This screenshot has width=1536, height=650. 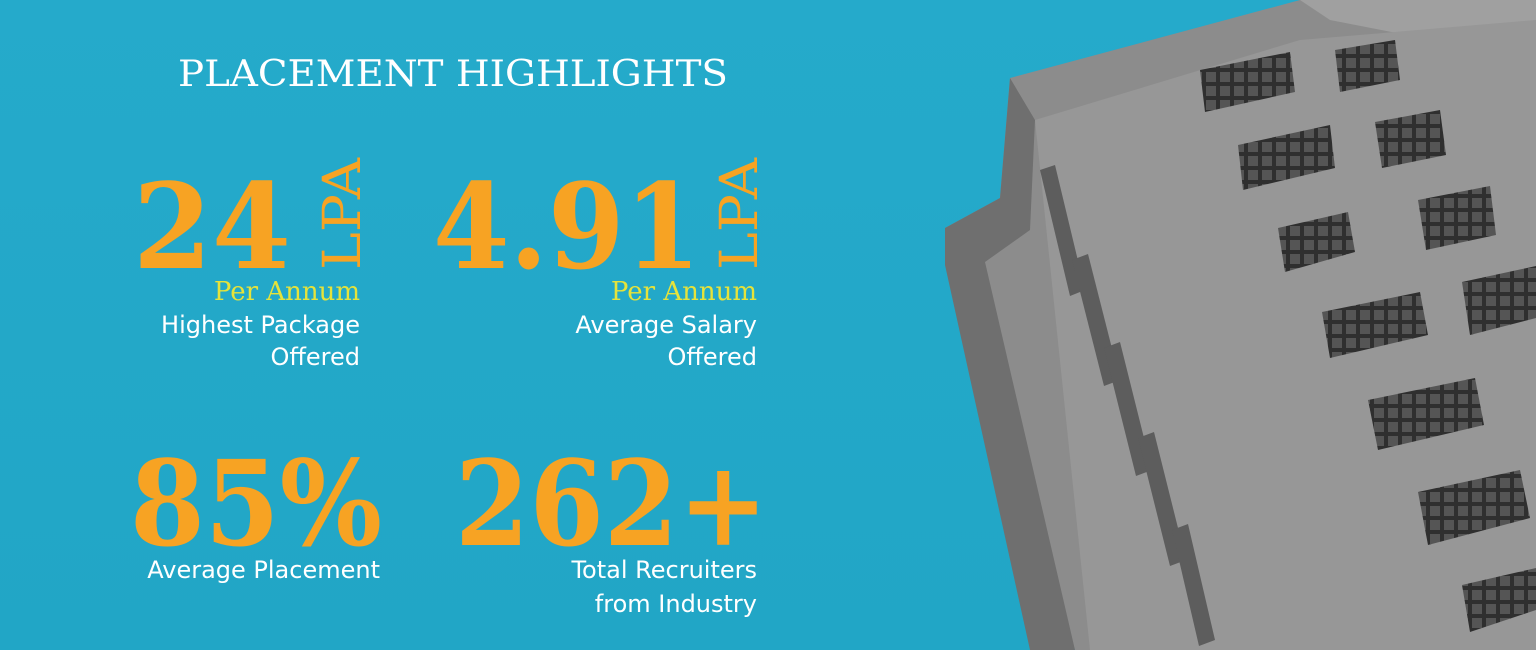 I want to click on title: PLACEMENT HIGHLIGHTS, so click(x=453, y=74).